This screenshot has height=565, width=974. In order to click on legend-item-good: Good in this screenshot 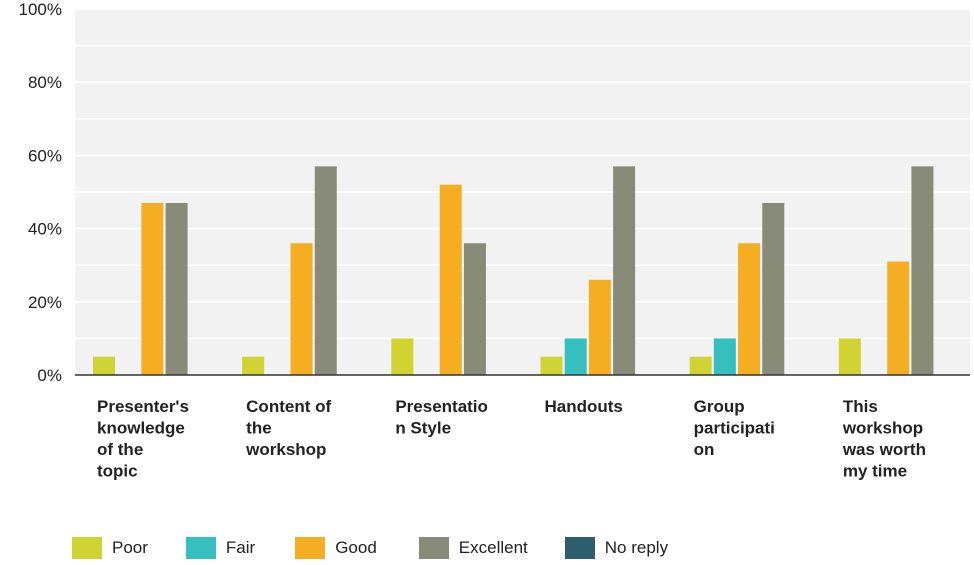, I will do `click(336, 548)`.